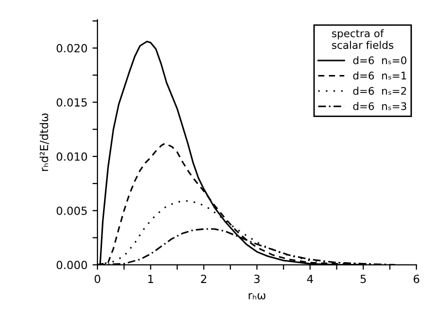  Describe the element at coordinates (45, 142) in the screenshot. I see `y-axis-title: rₕd²E/dtdω` at that location.